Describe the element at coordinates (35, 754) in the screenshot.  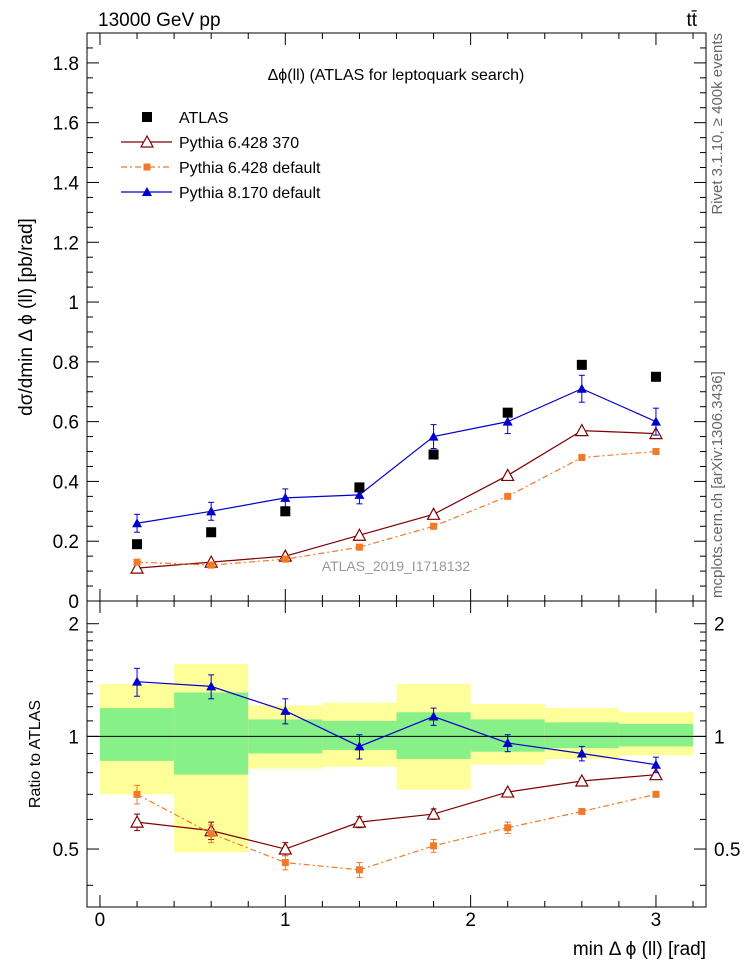
I see `ratio-axis-label: Ratio to ATLAS` at that location.